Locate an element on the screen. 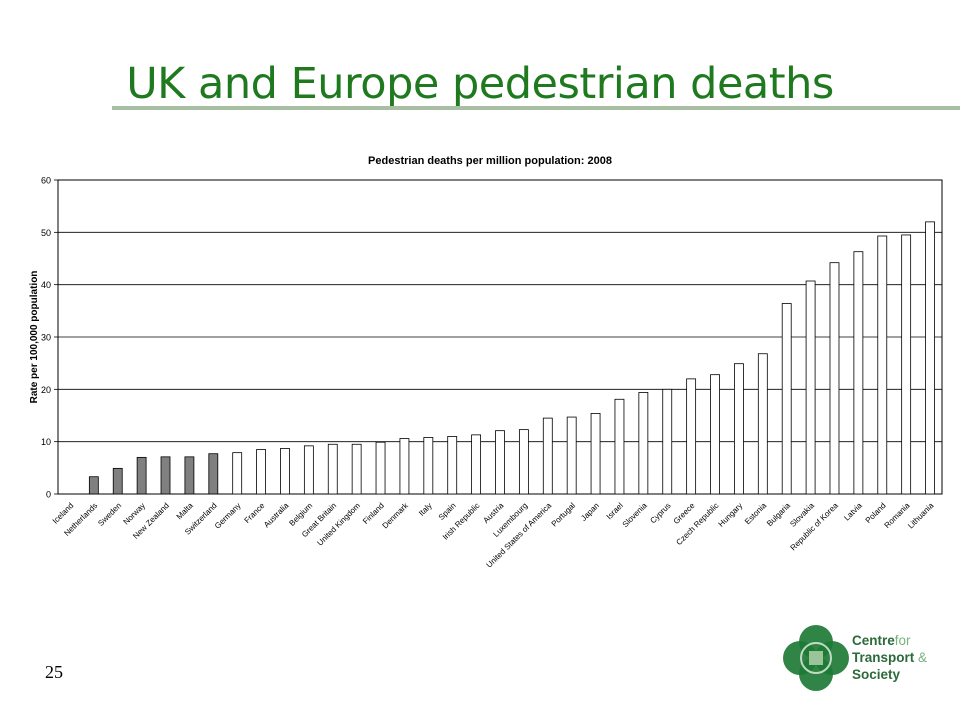  x-tick-label: Denmark is located at coordinates (396, 515).